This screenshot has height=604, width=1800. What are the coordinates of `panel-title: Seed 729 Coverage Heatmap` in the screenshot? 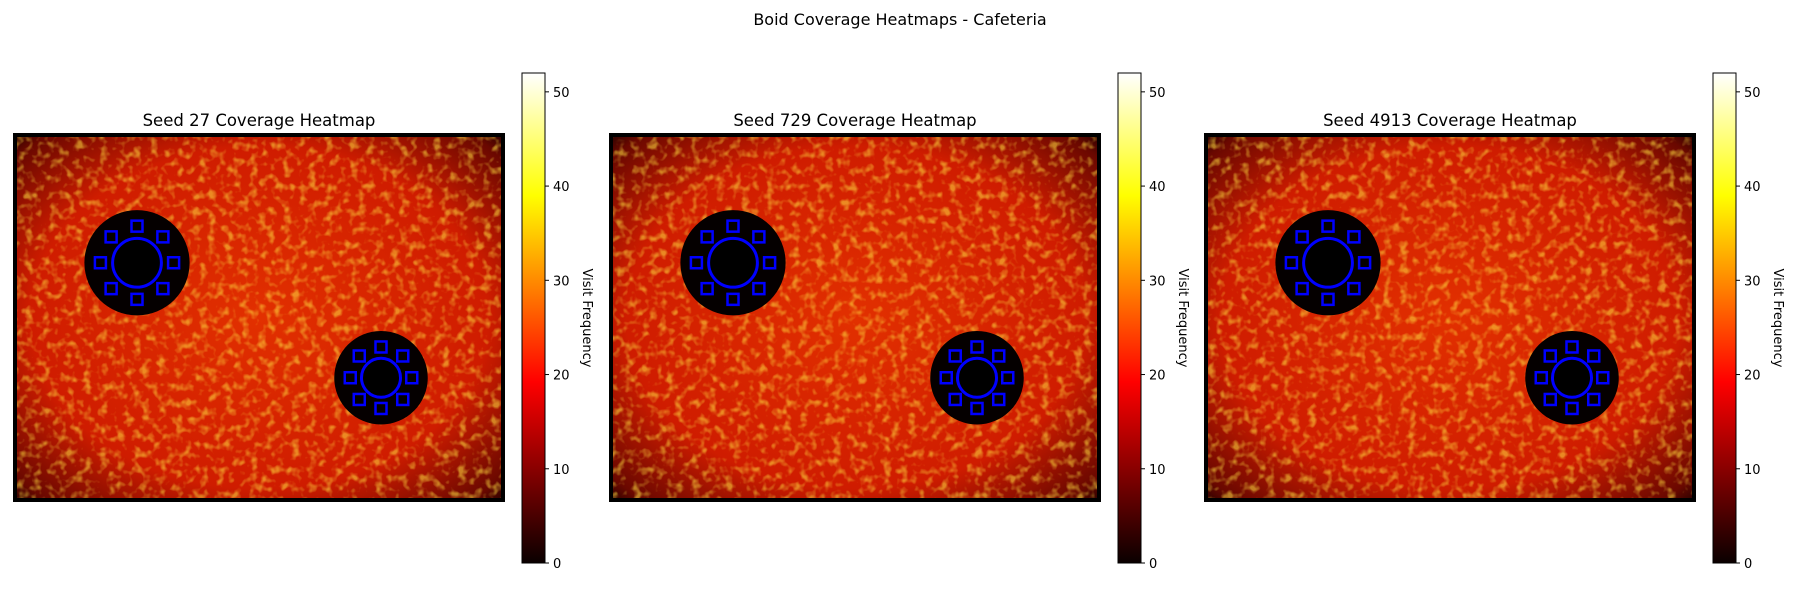 It's located at (854, 120).